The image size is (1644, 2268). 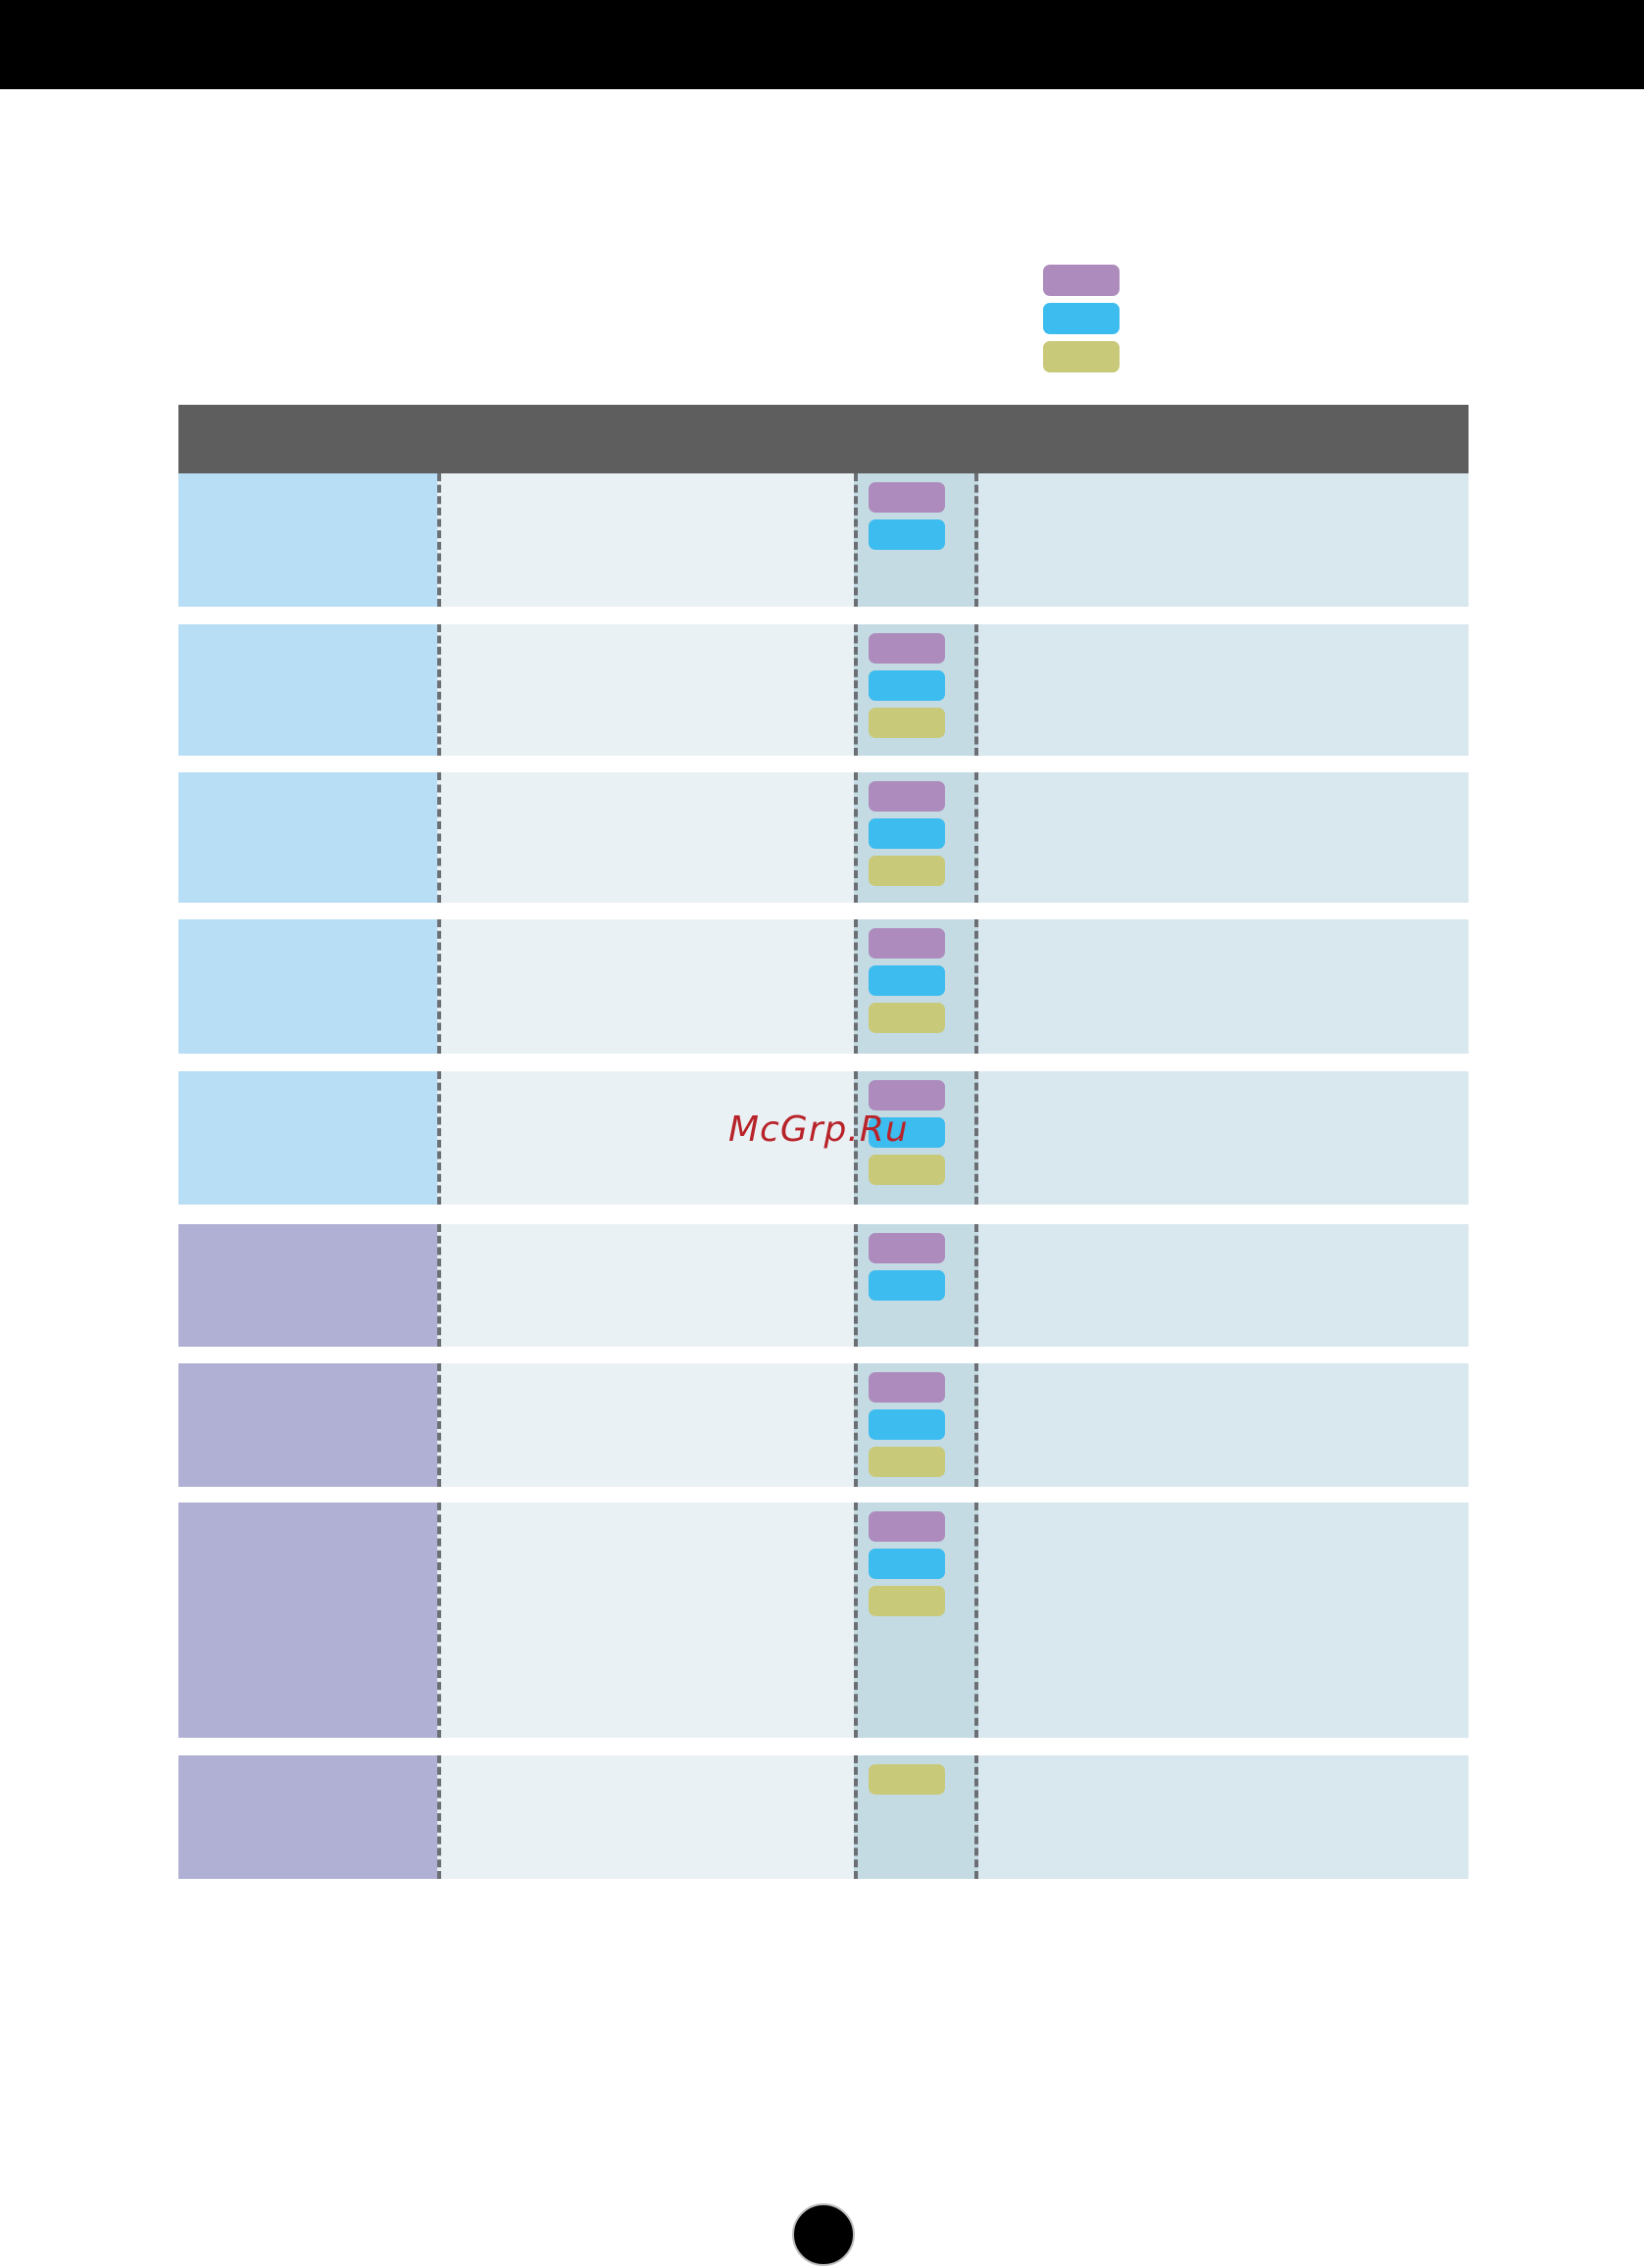 I want to click on color-legend, so click(x=1081, y=322).